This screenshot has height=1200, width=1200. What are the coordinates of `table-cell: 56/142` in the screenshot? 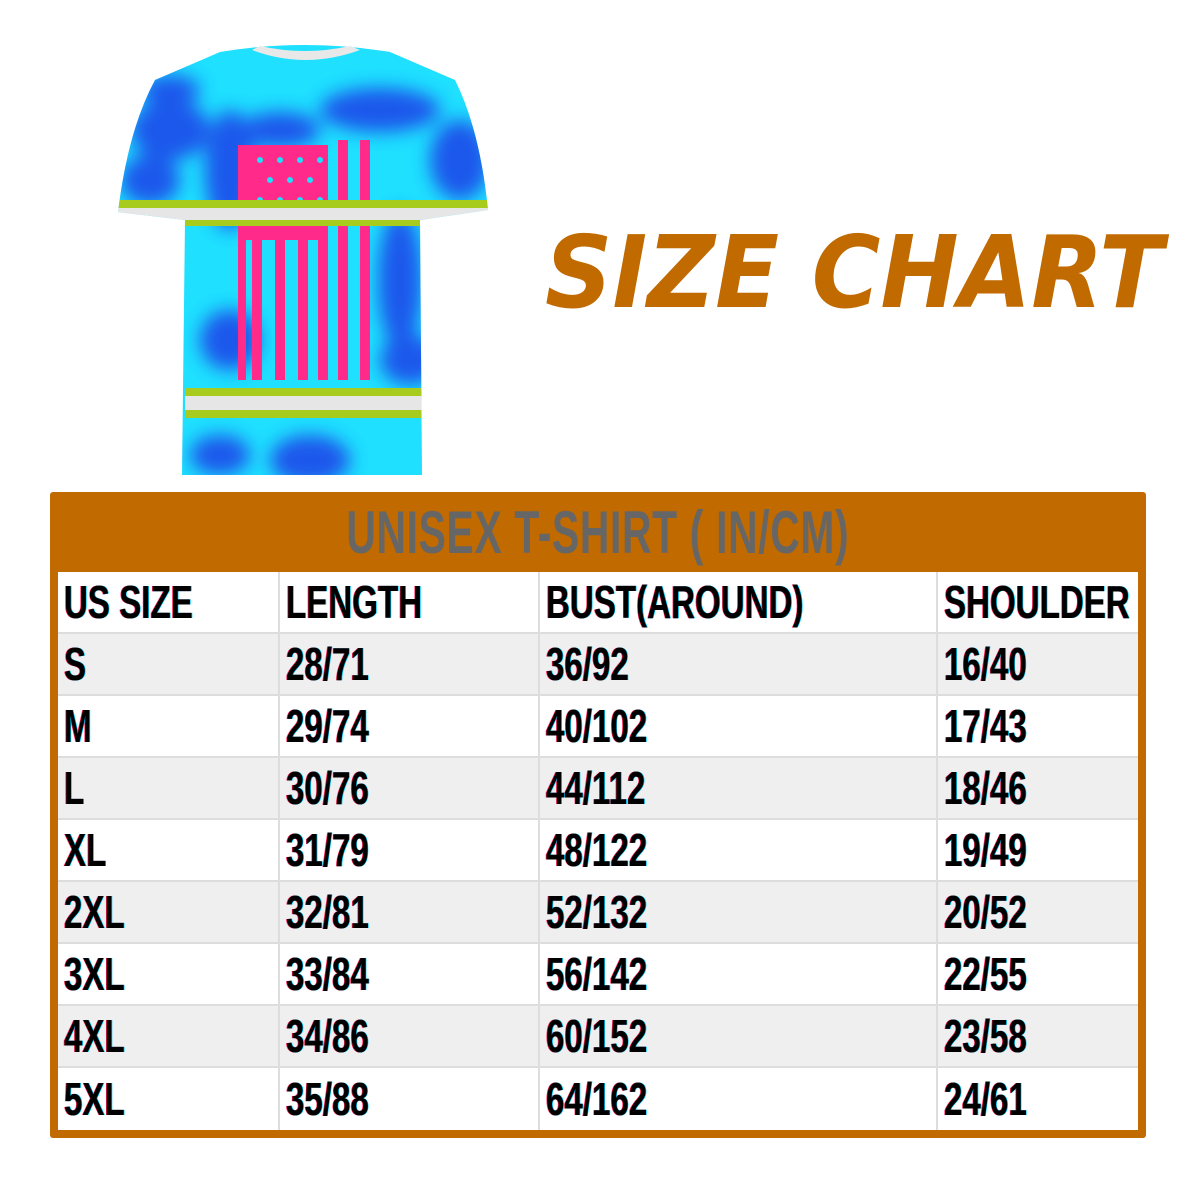 It's located at (739, 974).